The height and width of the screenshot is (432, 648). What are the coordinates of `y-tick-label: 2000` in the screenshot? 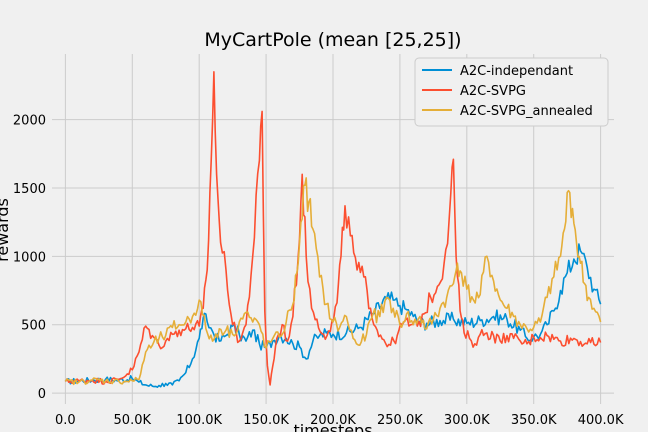 It's located at (29, 121).